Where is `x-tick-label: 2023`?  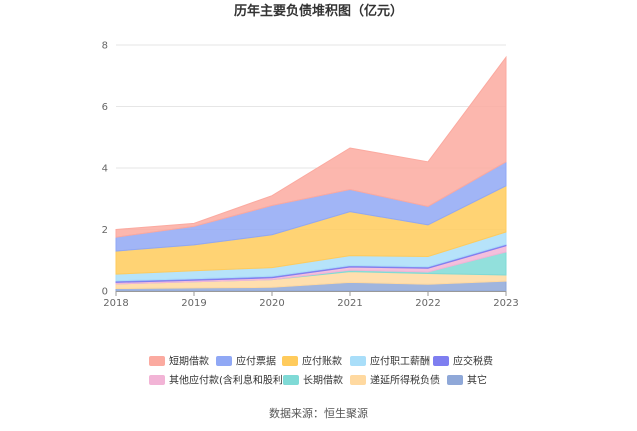
x-tick-label: 2023 is located at coordinates (505, 303).